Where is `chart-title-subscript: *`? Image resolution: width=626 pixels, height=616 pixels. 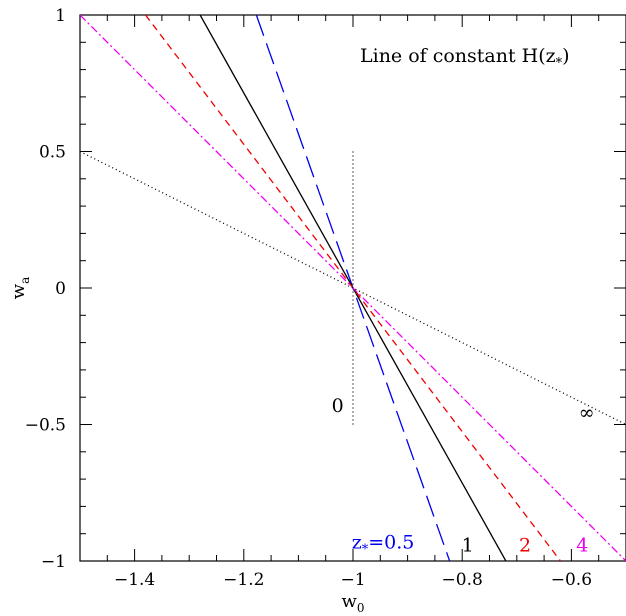 chart-title-subscript: * is located at coordinates (559, 63).